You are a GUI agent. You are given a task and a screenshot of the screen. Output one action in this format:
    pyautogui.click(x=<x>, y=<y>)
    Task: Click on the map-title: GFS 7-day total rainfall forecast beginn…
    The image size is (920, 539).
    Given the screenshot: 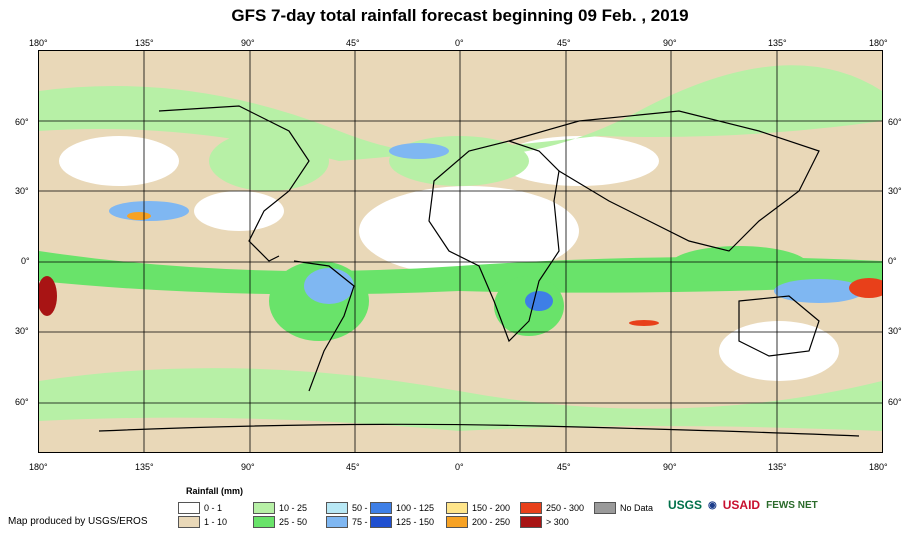 What is the action you would take?
    pyautogui.click(x=460, y=15)
    